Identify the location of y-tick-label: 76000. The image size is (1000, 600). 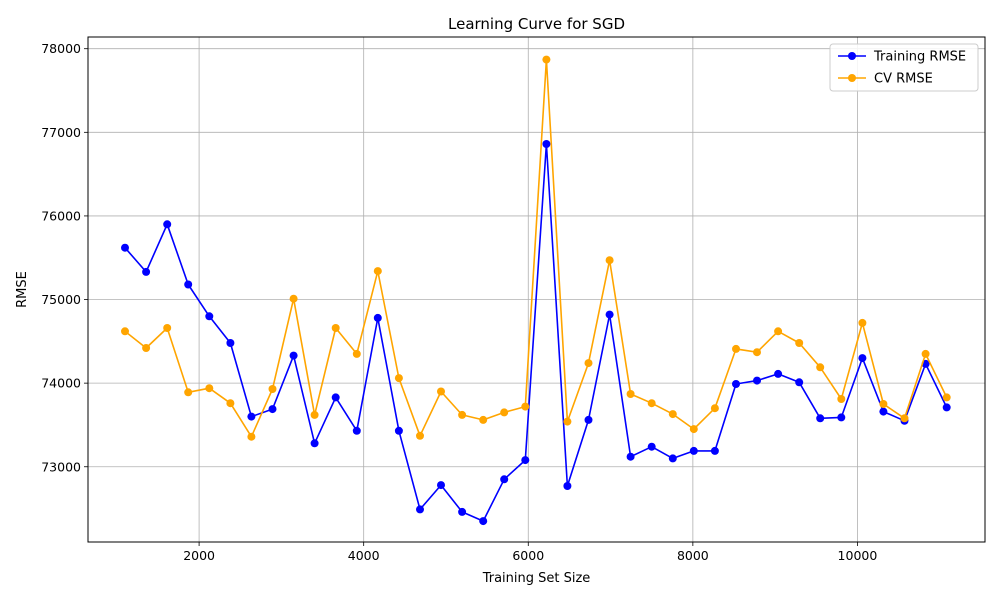
(61, 215).